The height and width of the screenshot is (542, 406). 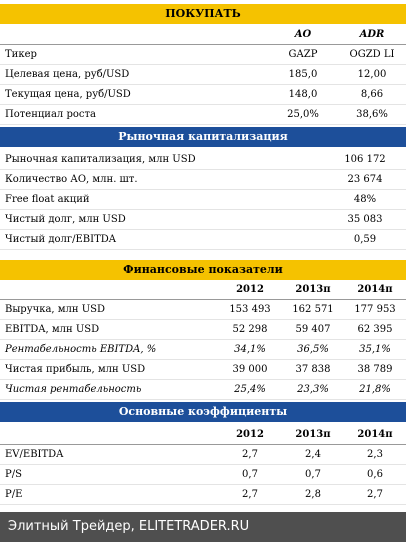 What do you see at coordinates (47, 199) in the screenshot?
I see `row-label: Free float акций` at bounding box center [47, 199].